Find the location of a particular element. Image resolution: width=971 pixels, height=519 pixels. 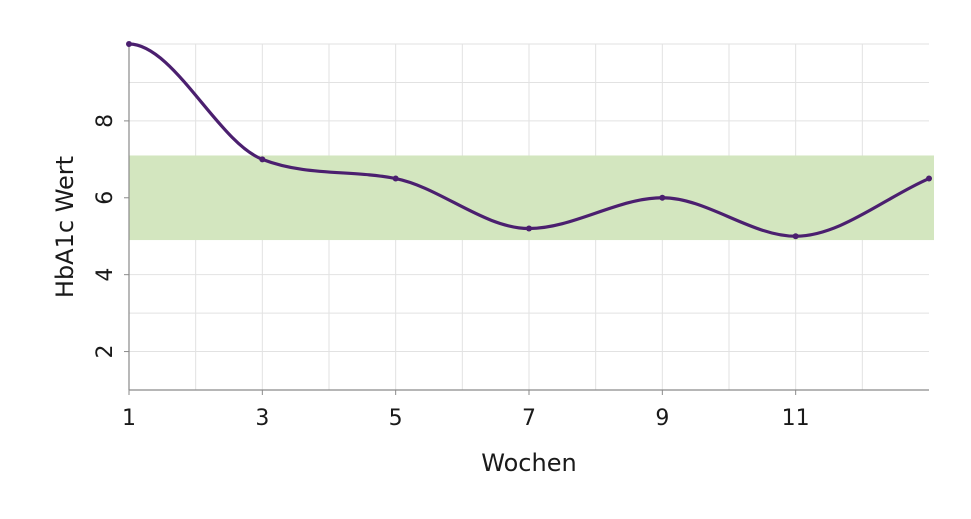

y-tick-label: 2 is located at coordinates (105, 352).